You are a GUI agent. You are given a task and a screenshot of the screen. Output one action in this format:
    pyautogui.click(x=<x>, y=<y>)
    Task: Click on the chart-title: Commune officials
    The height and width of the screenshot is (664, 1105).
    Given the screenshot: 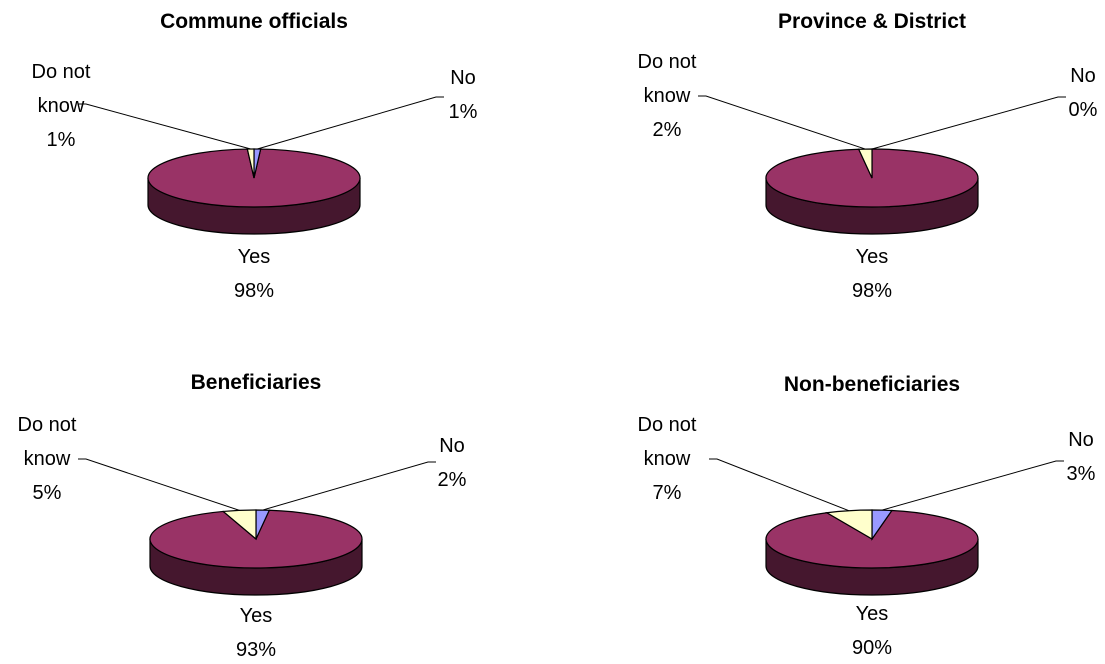 What is the action you would take?
    pyautogui.click(x=254, y=21)
    